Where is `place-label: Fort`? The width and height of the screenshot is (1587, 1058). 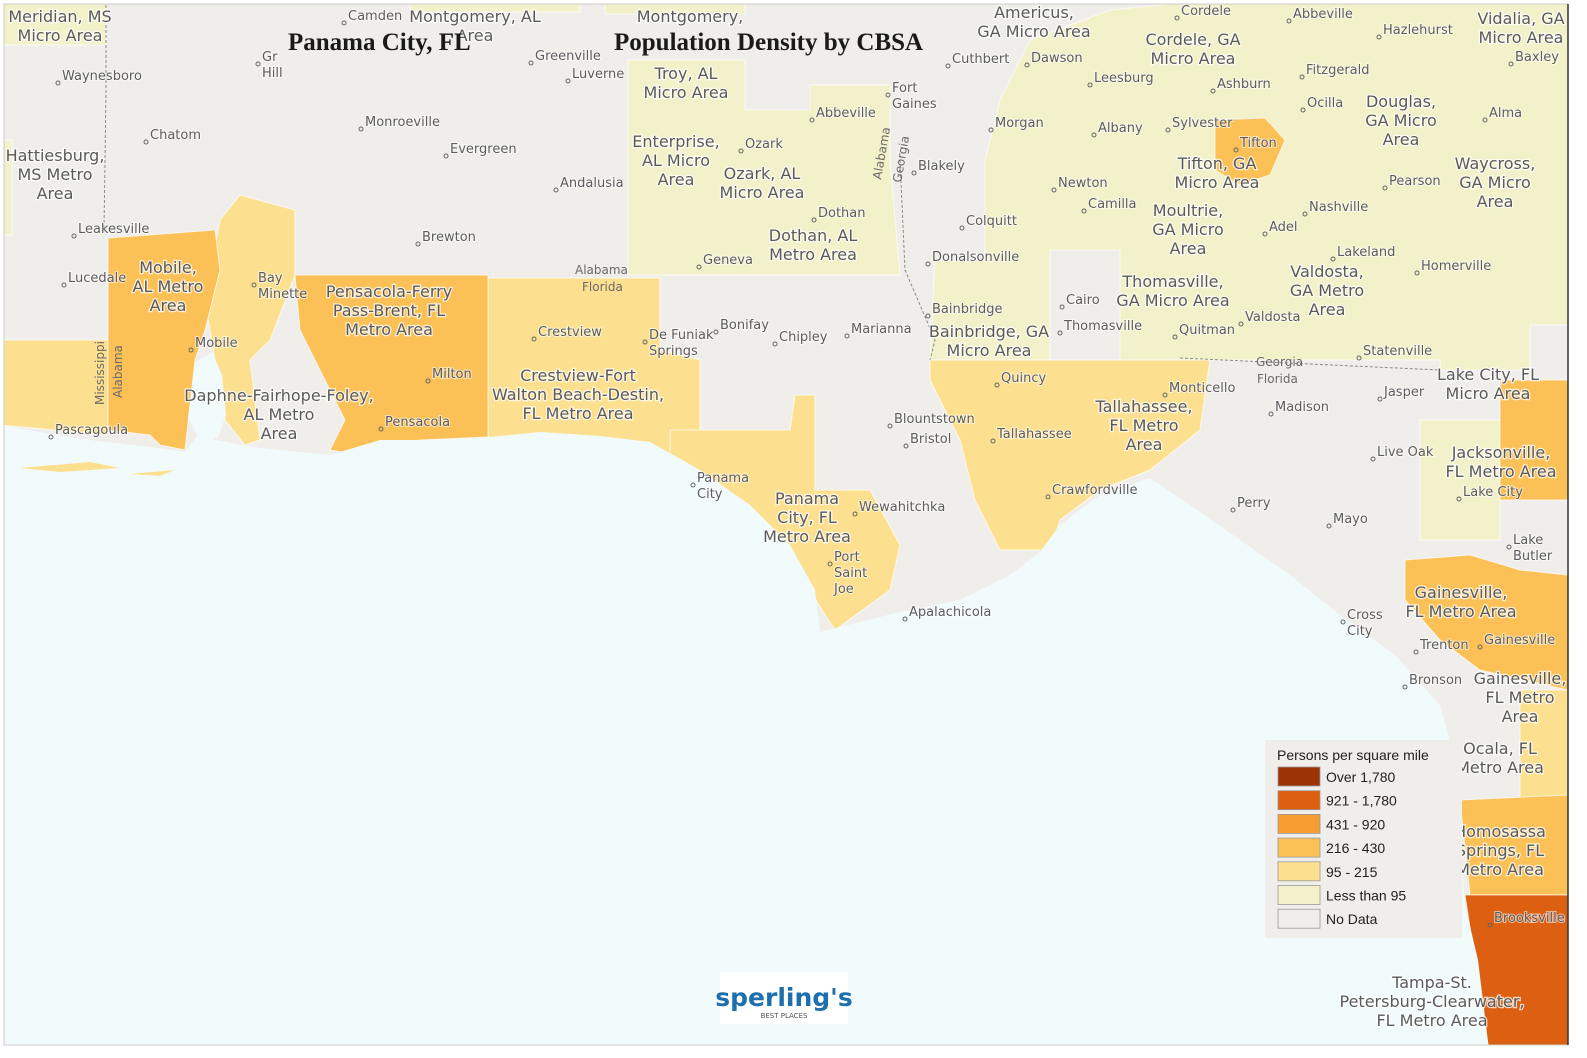
place-label: Fort is located at coordinates (904, 88).